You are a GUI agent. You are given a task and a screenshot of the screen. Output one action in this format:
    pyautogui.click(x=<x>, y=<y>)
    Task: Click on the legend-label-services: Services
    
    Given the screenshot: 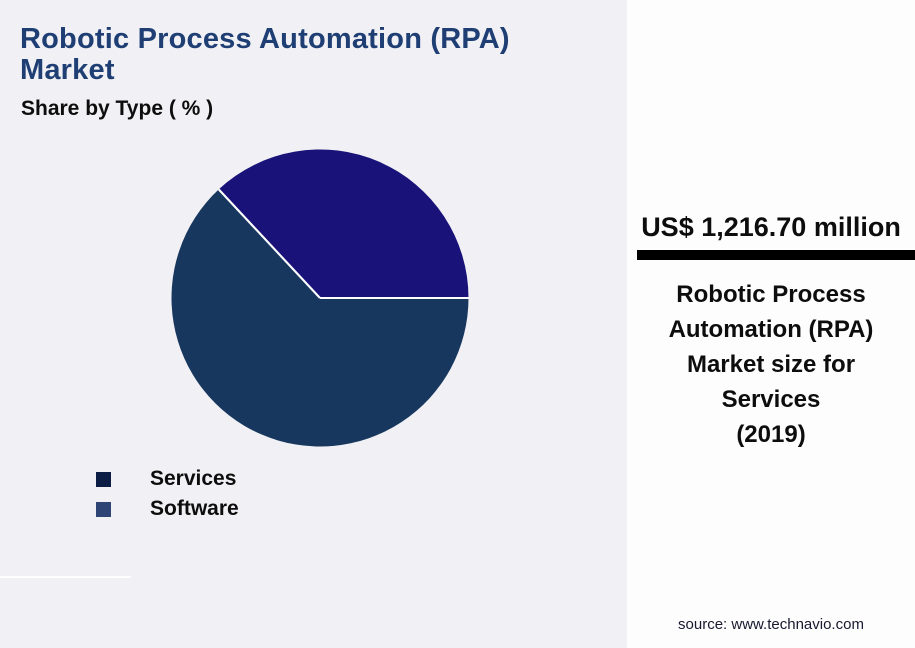 What is the action you would take?
    pyautogui.click(x=193, y=478)
    